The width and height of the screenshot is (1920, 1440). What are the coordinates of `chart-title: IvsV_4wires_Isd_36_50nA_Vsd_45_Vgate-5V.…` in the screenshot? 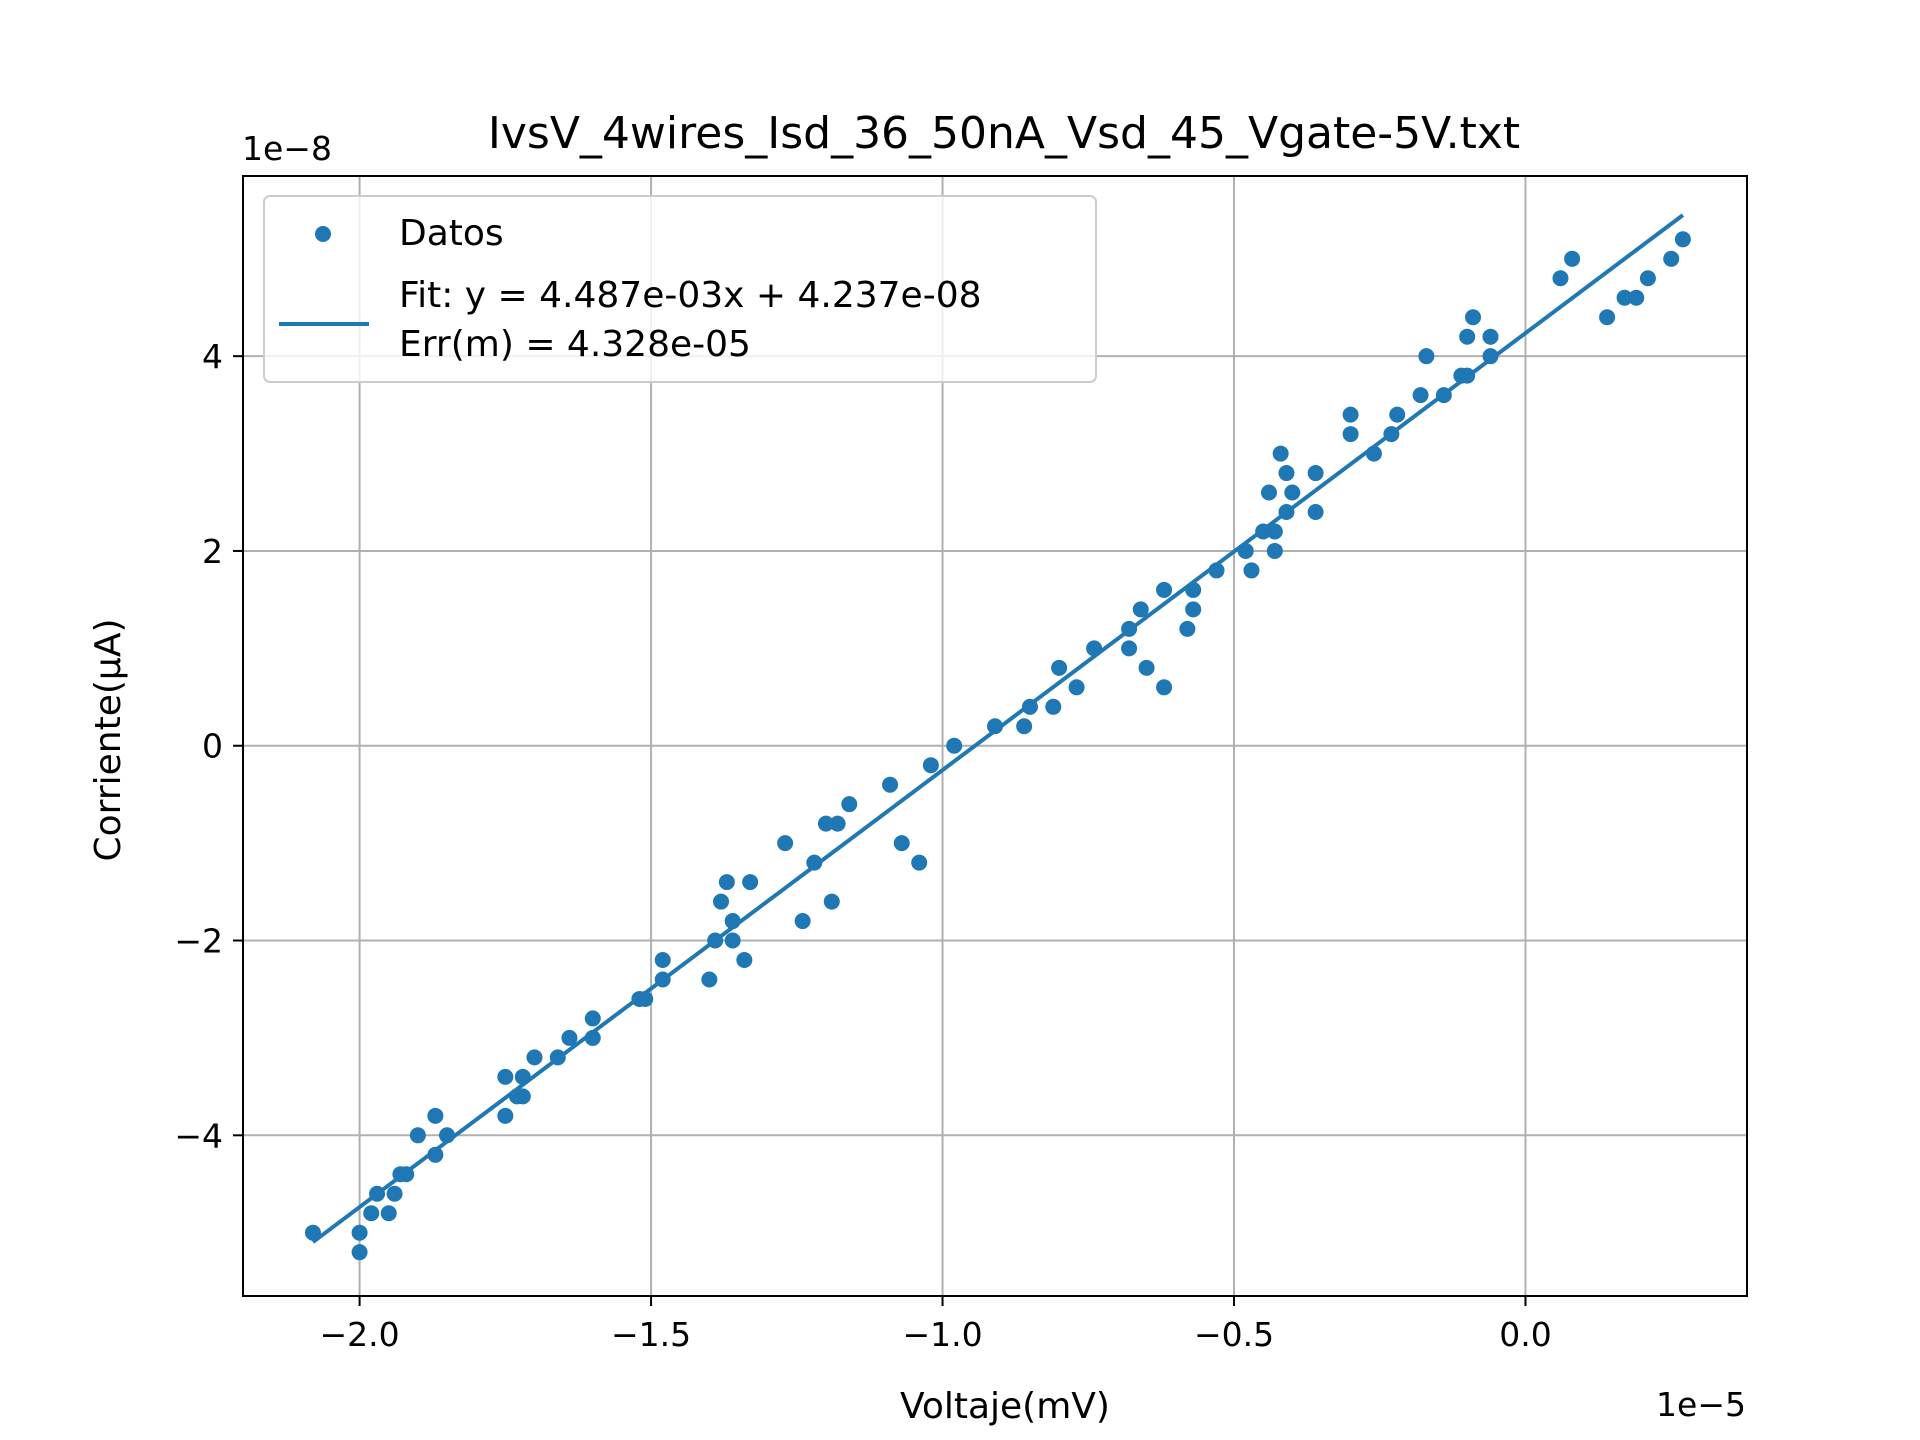 It's located at (1004, 133).